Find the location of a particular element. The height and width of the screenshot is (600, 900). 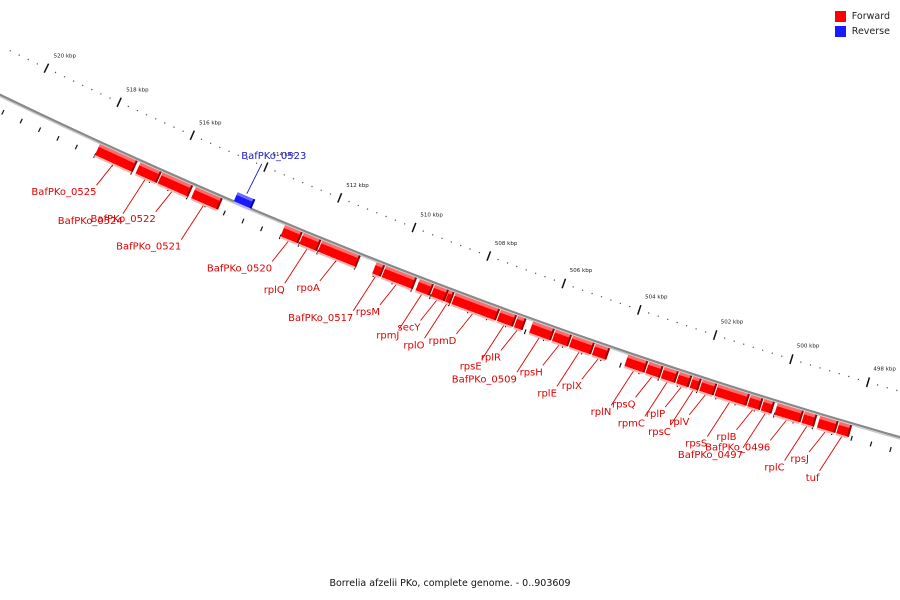

gene-label: BafPKo_0509 is located at coordinates (484, 379).